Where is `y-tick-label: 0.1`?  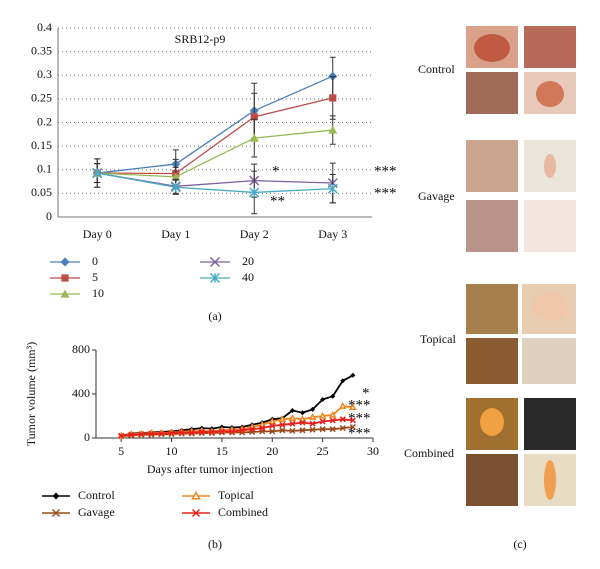
y-tick-label: 0.1 is located at coordinates (44, 169).